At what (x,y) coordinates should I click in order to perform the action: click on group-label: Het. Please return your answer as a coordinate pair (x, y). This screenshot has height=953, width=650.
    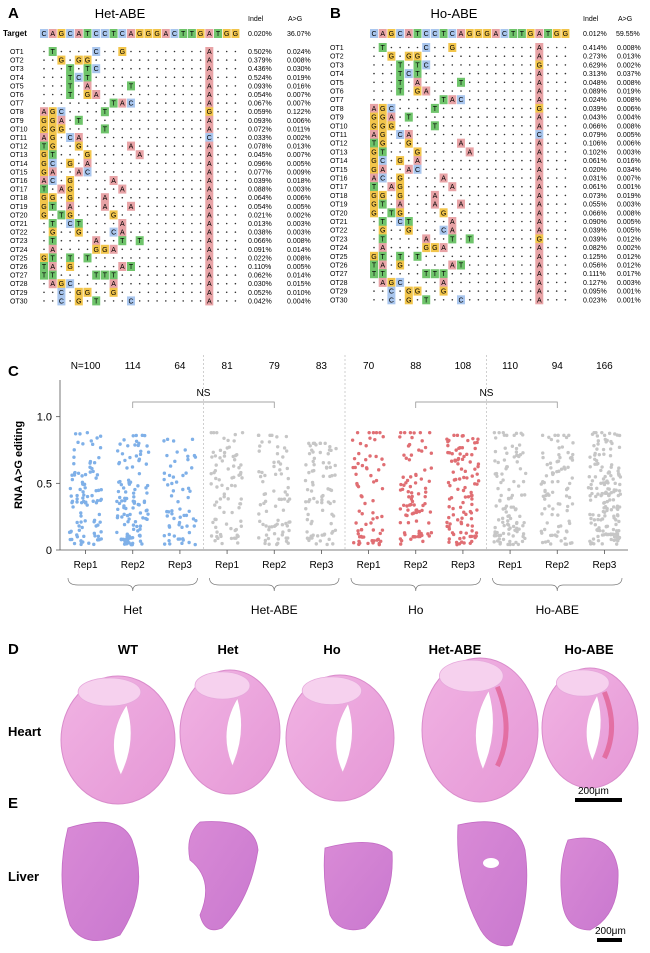
    Looking at the image, I should click on (132, 610).